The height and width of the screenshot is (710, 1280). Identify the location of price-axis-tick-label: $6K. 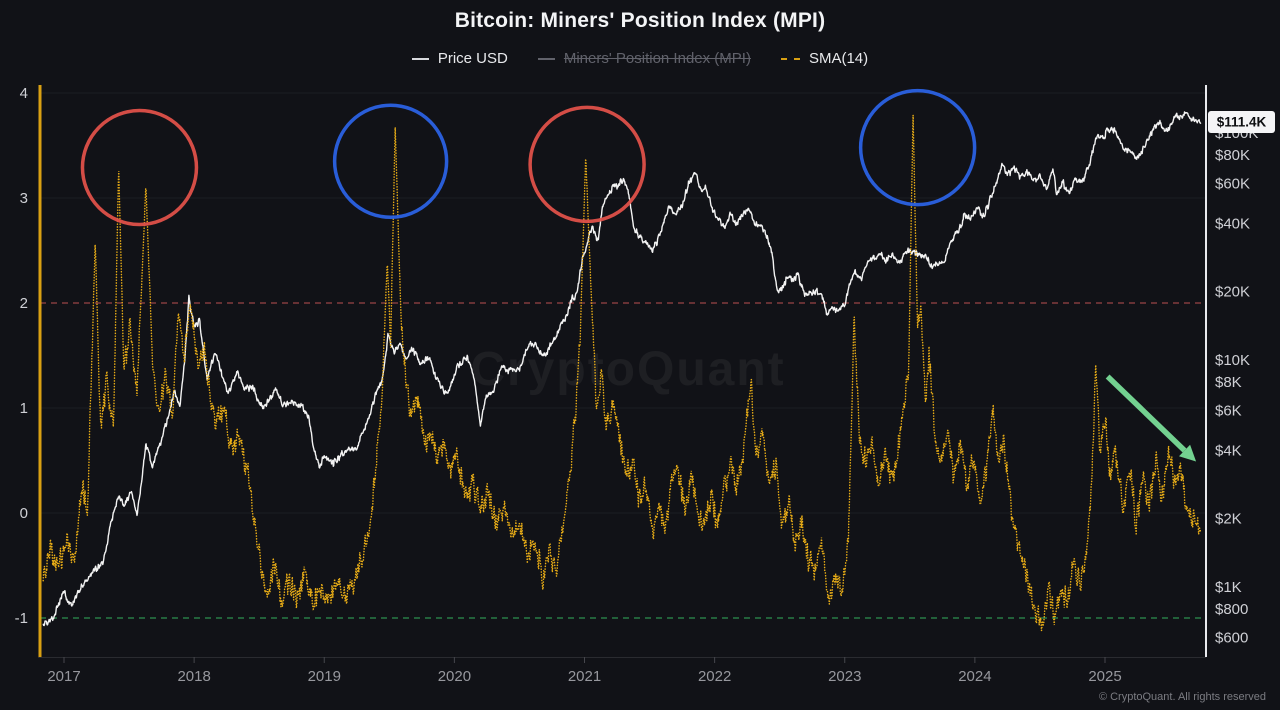
(1228, 410).